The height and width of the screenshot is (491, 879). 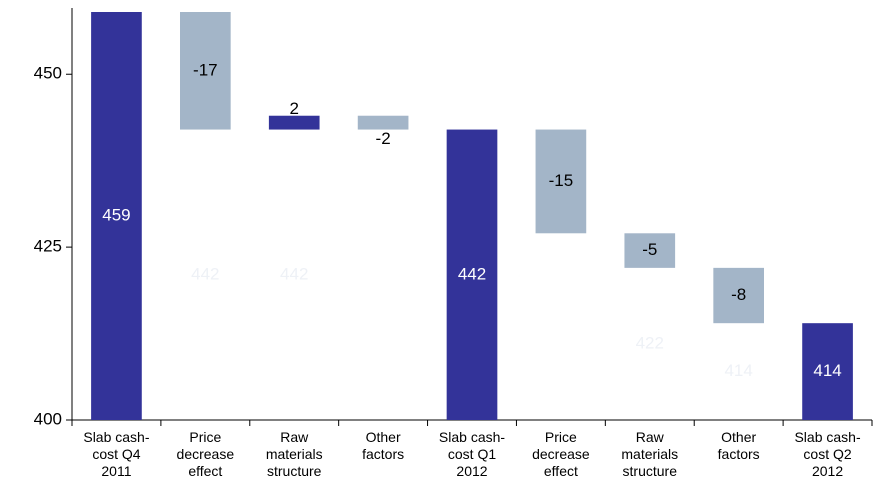 I want to click on bar-label: 414, so click(x=827, y=370).